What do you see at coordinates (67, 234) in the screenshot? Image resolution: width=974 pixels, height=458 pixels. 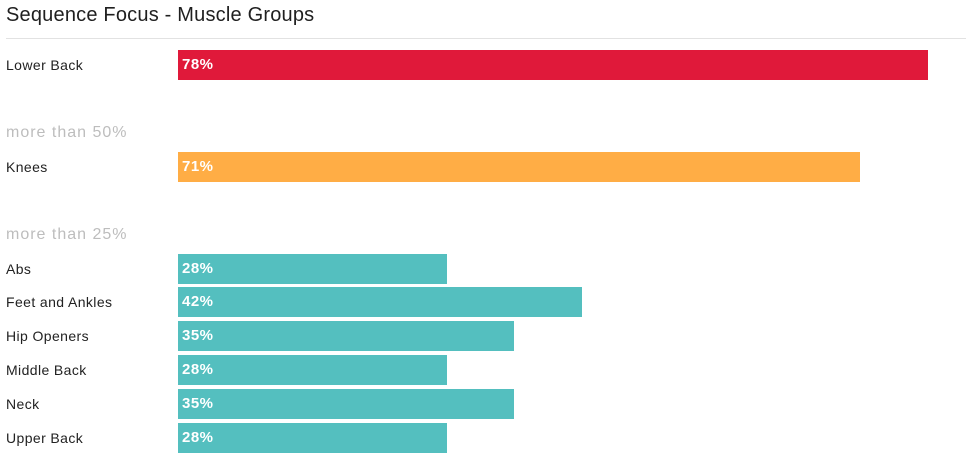 I see `group-heading: more than 25%` at bounding box center [67, 234].